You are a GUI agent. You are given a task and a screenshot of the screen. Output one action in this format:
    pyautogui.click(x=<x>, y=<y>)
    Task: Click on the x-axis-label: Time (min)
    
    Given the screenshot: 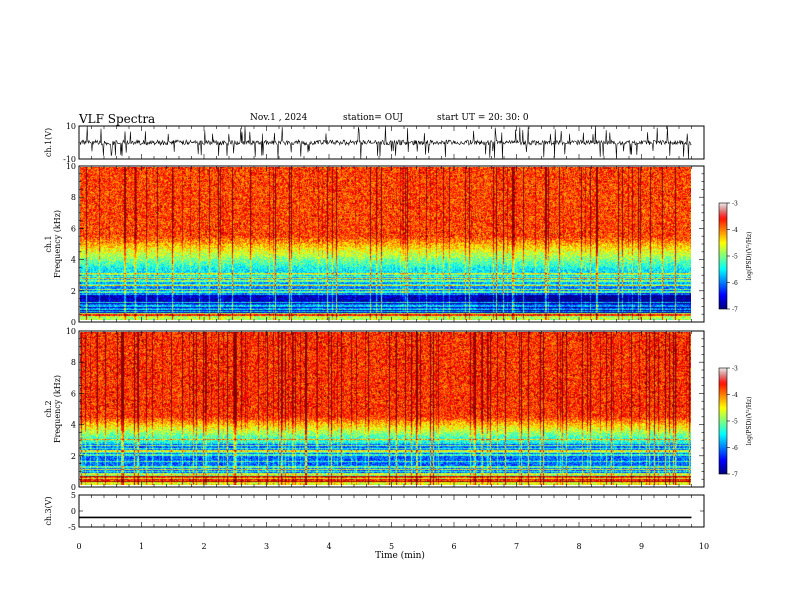 What is the action you would take?
    pyautogui.click(x=400, y=555)
    